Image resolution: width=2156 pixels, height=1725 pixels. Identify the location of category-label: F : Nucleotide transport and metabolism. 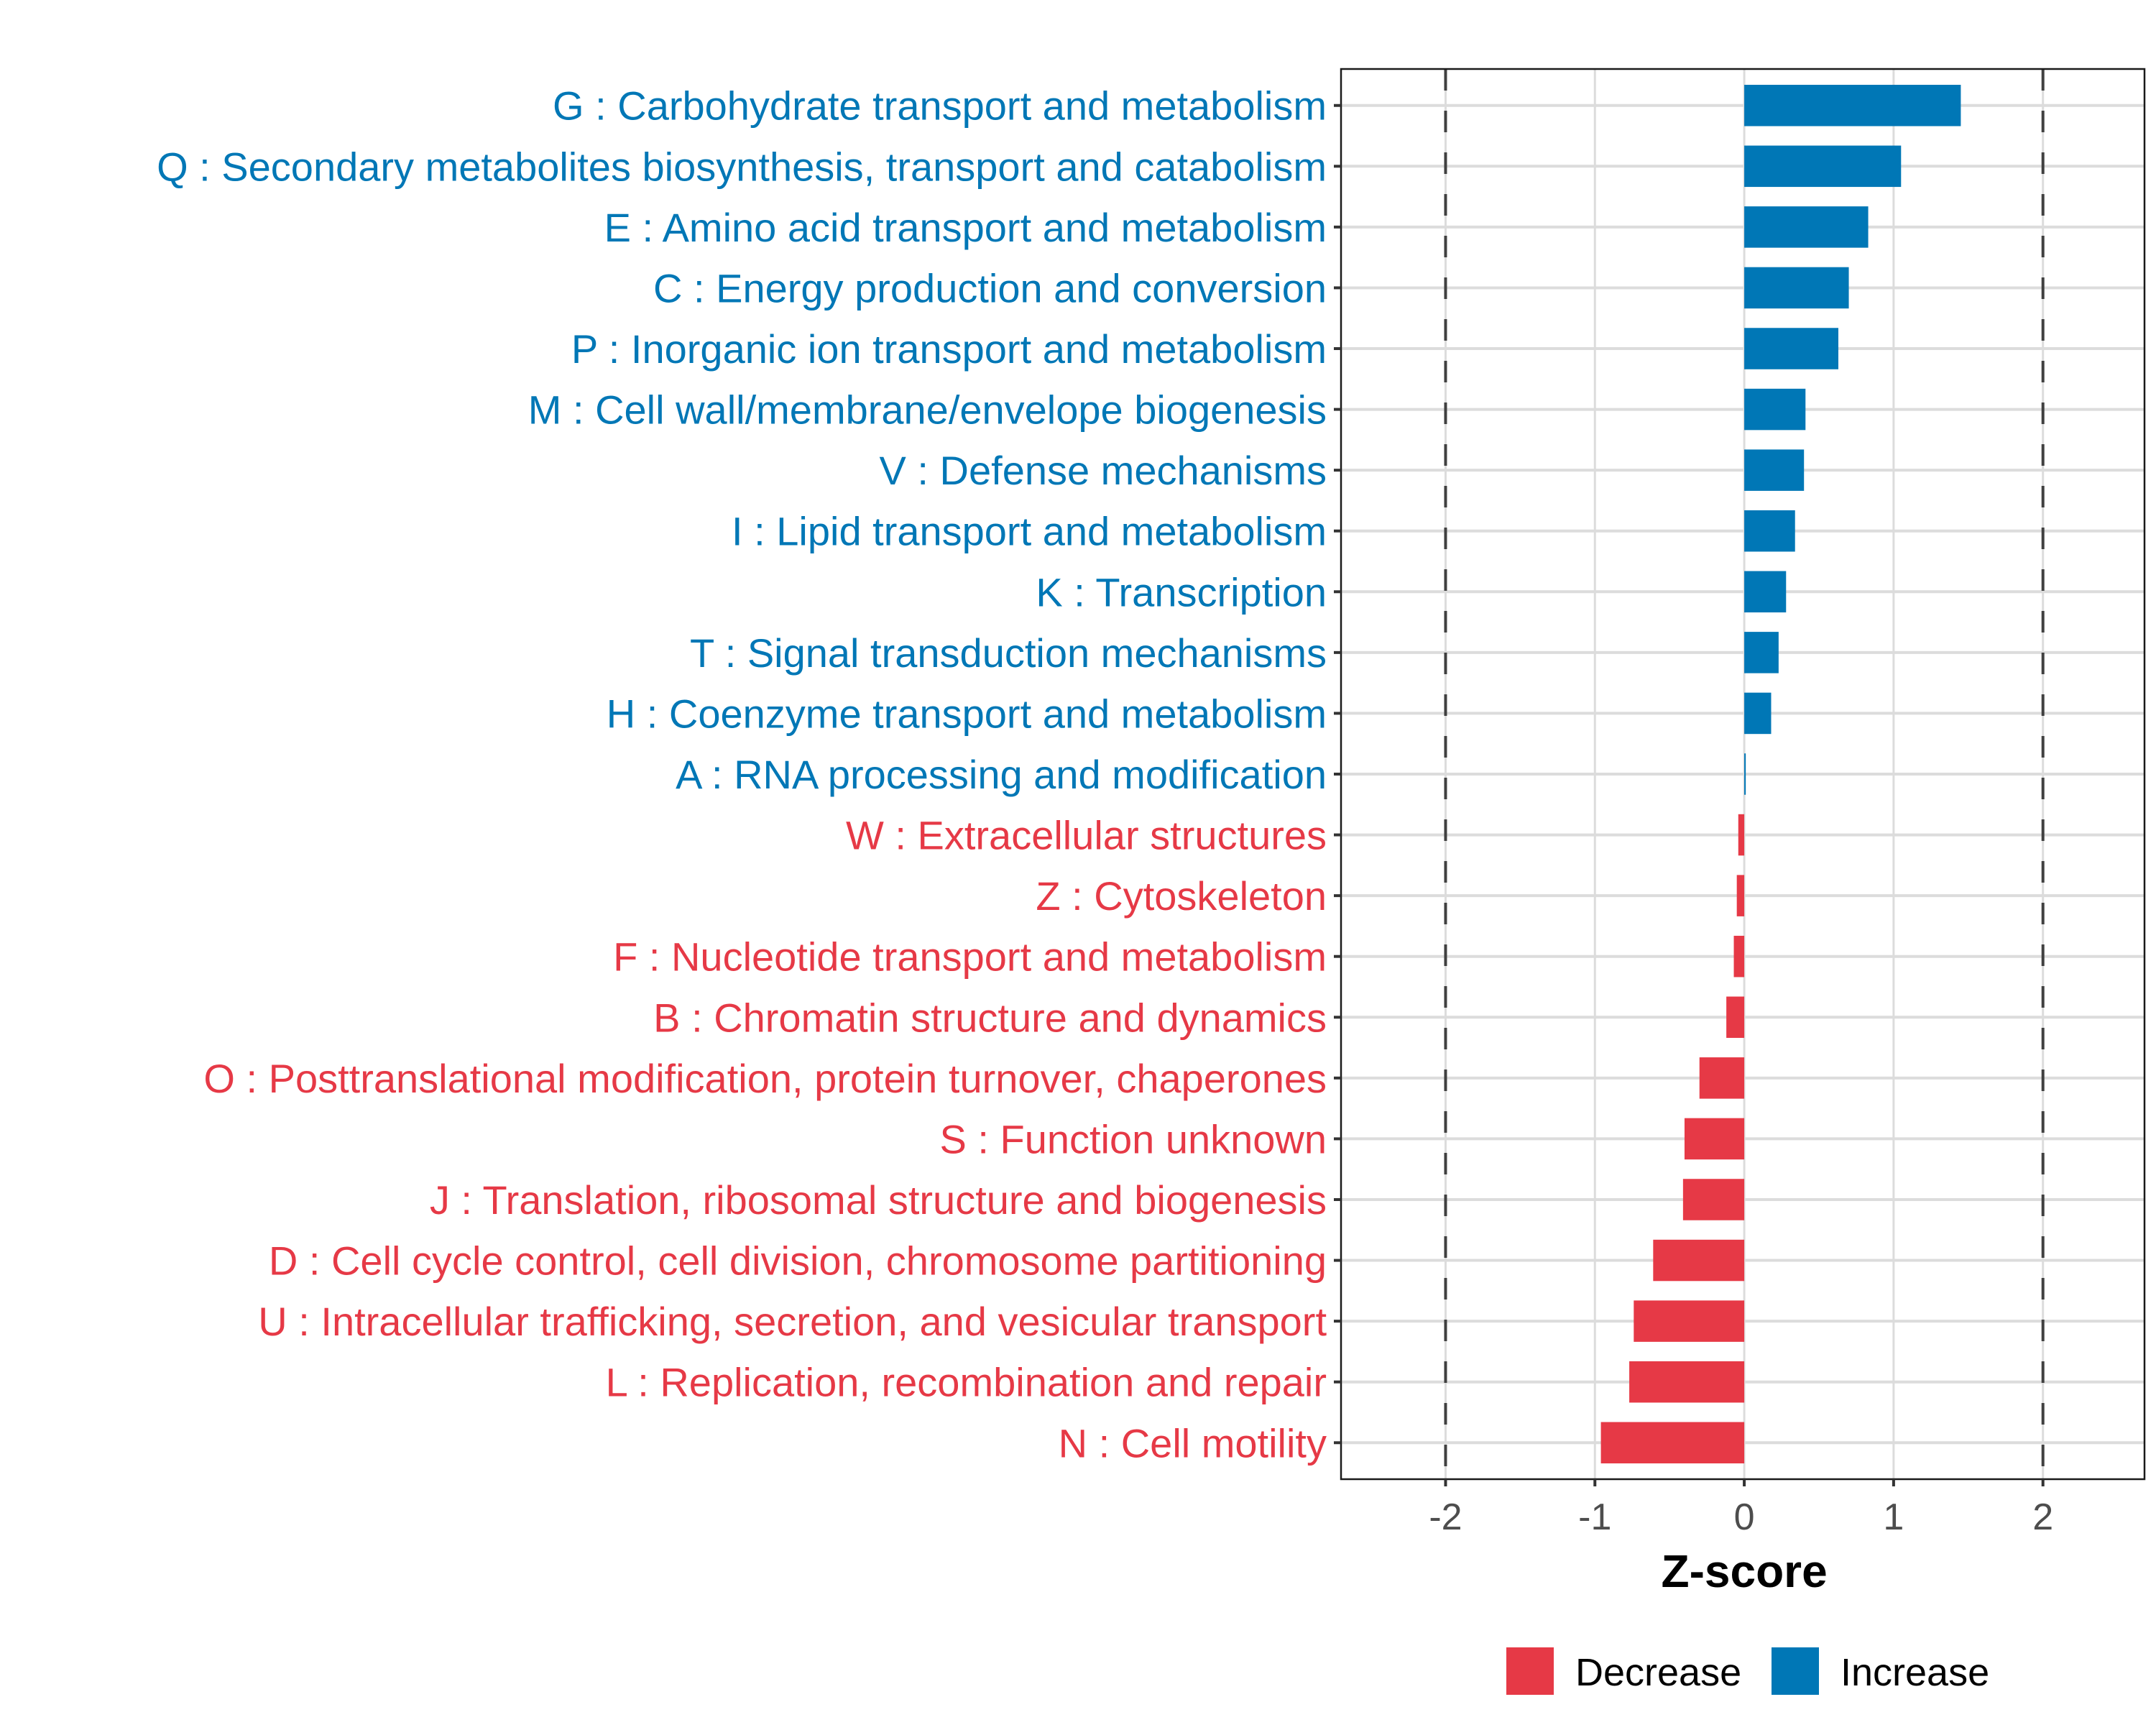
(970, 957).